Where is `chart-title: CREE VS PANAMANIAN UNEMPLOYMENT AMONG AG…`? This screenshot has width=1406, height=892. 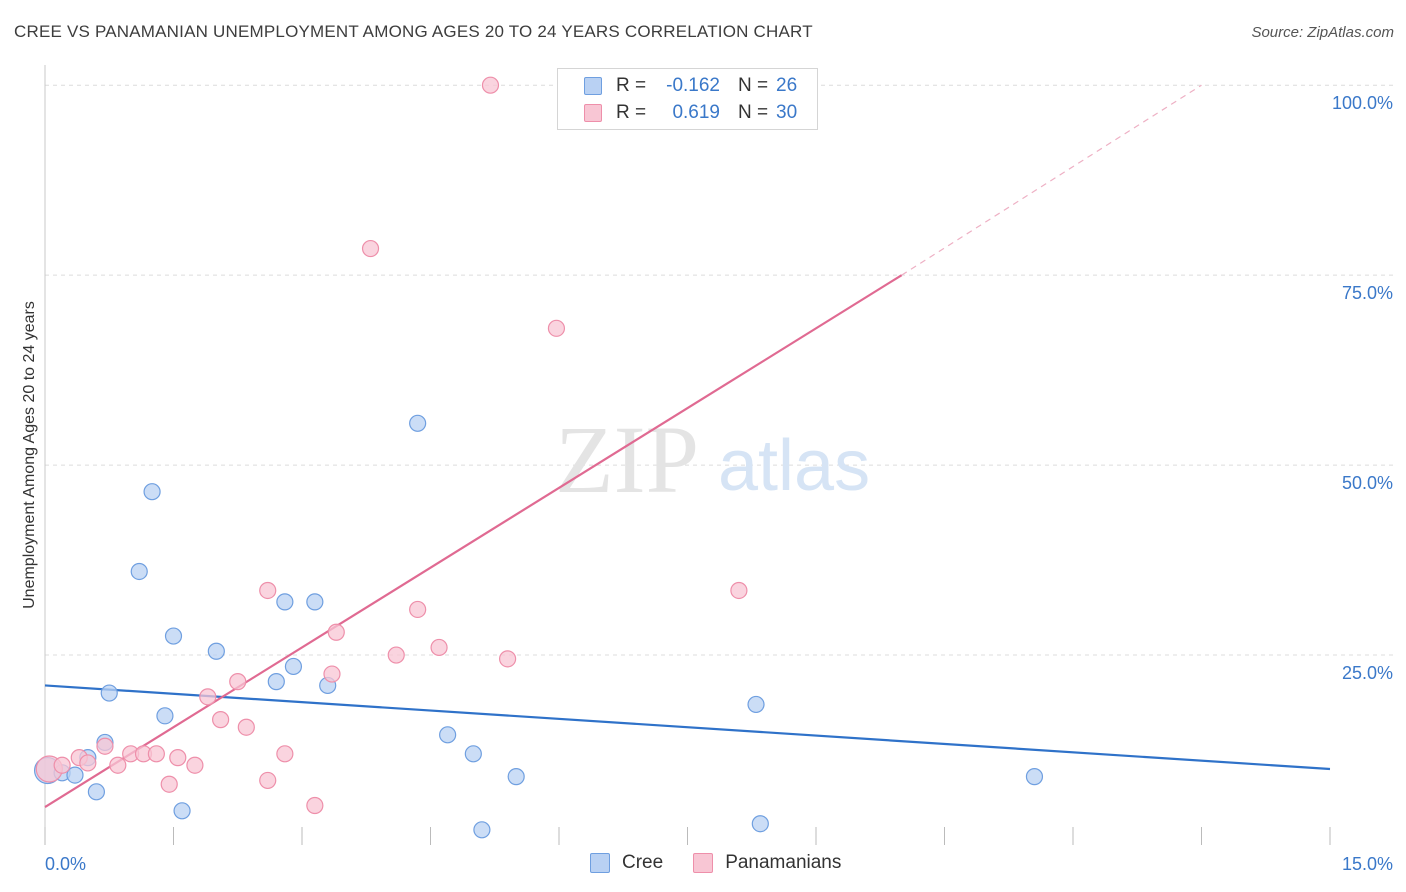
chart-title: CREE VS PANAMANIAN UNEMPLOYMENT AMONG AG… is located at coordinates (413, 31).